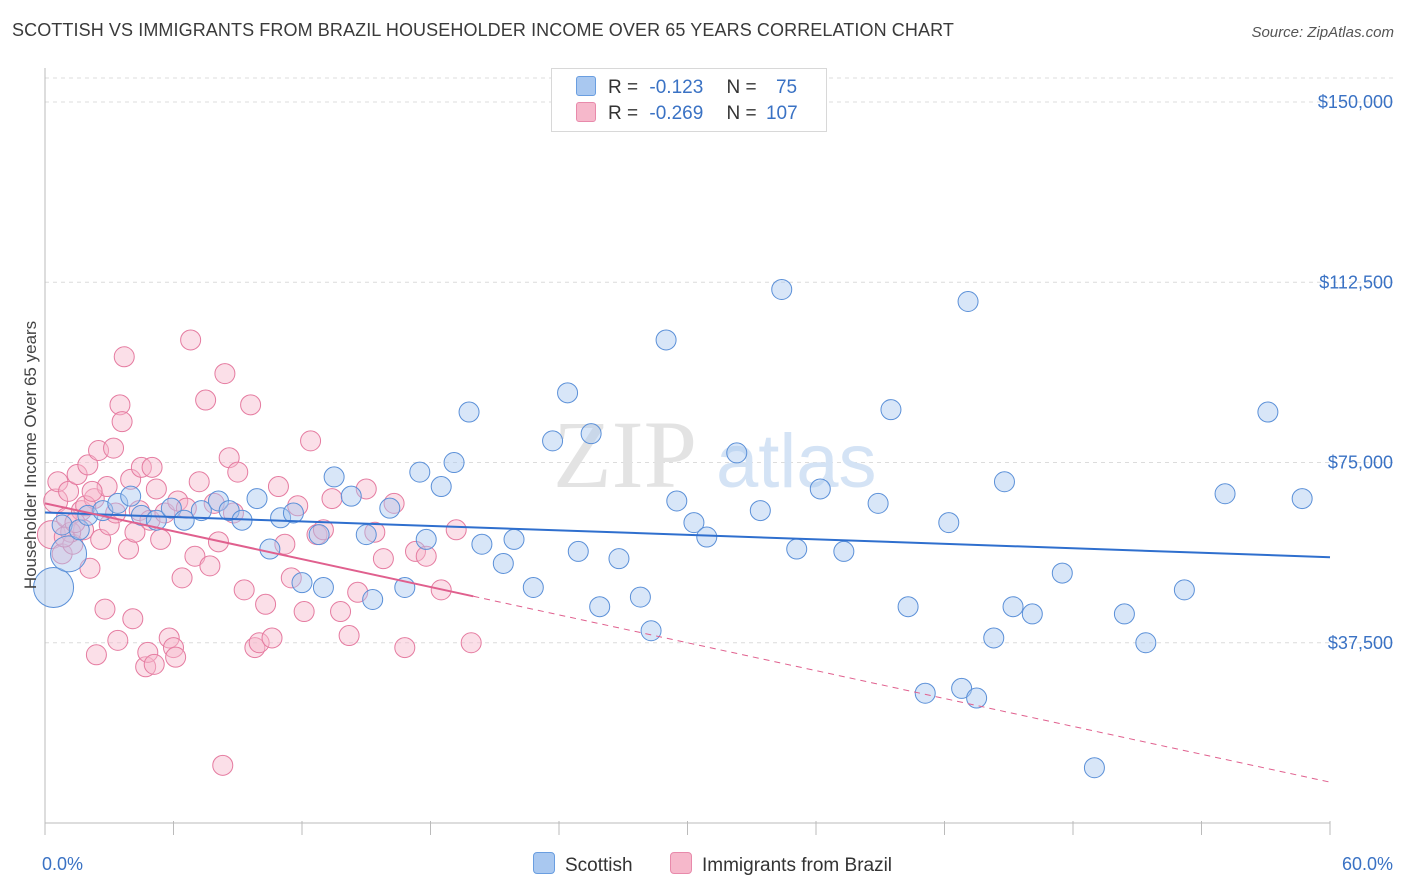 This screenshot has width=1406, height=892. Describe the element at coordinates (625, 454) in the screenshot. I see `watermark-zip: ZIP` at that location.